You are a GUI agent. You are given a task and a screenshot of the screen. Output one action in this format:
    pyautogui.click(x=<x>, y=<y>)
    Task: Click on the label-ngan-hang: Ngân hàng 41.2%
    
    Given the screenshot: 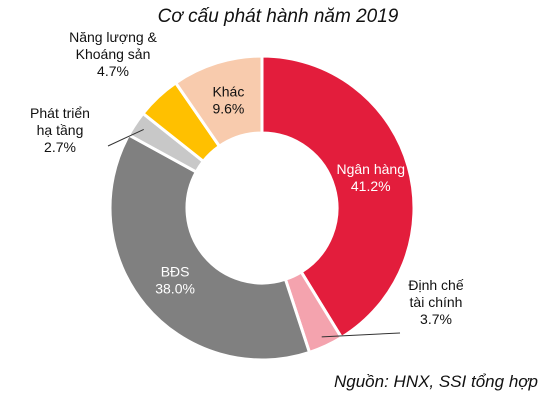 What is the action you would take?
    pyautogui.click(x=370, y=177)
    